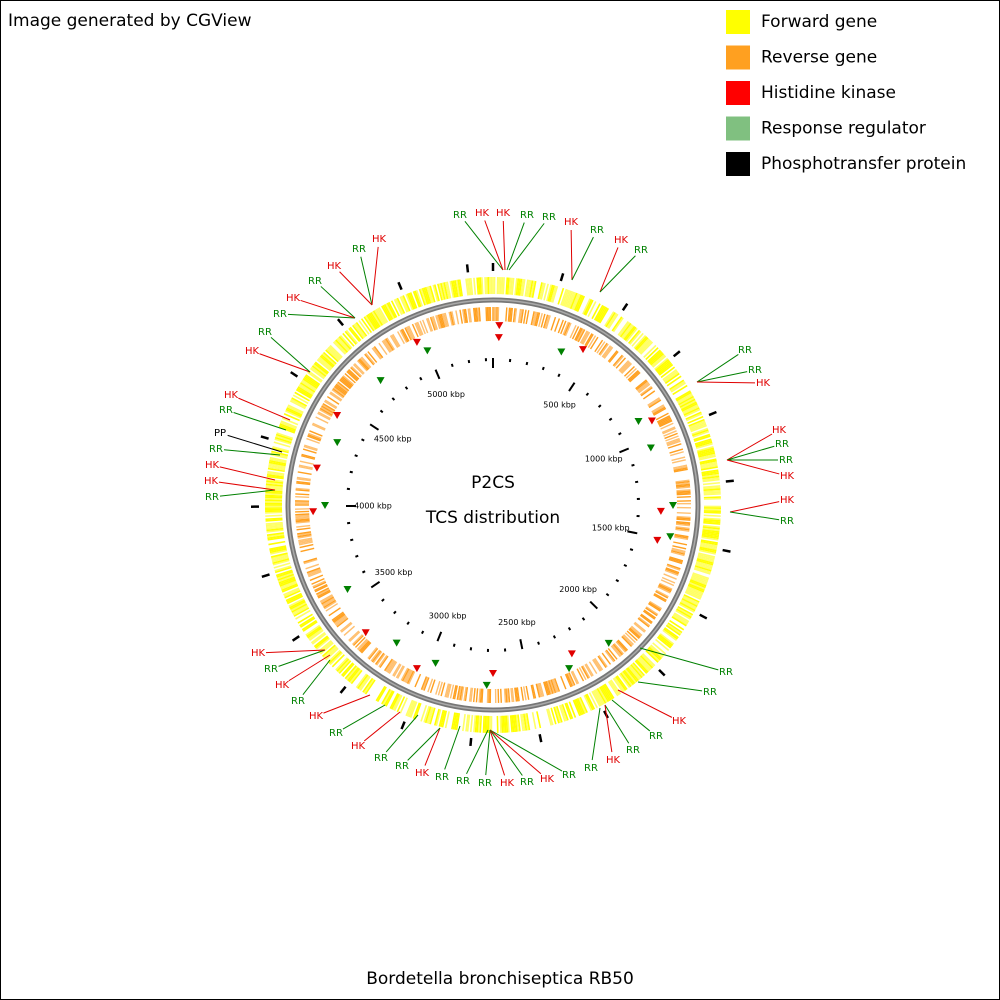  What do you see at coordinates (726, 672) in the screenshot?
I see `feature-label: RR` at bounding box center [726, 672].